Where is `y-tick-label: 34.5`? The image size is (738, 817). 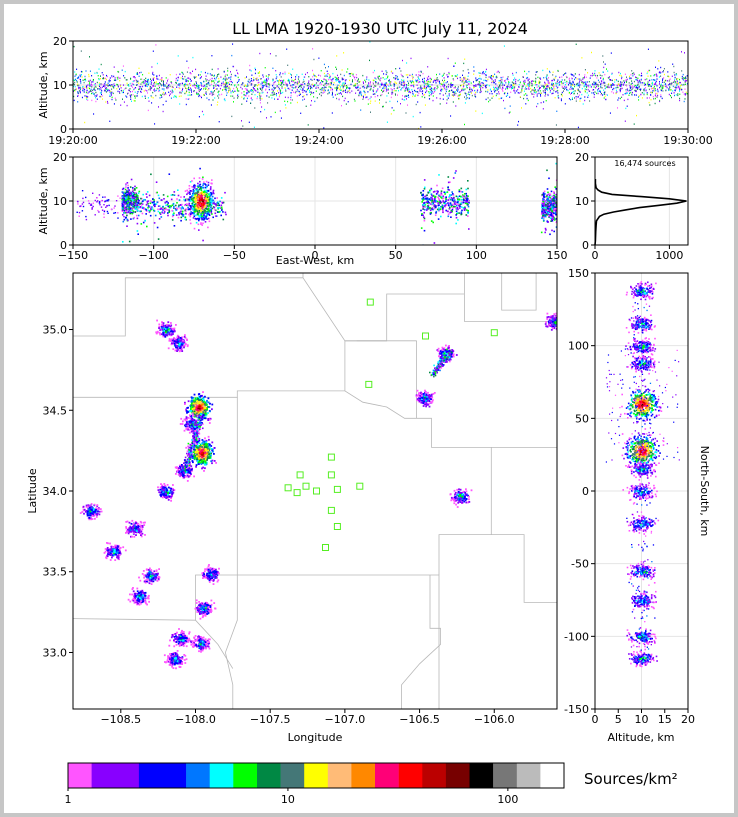
y-tick-label: 34.5 is located at coordinates (55, 410).